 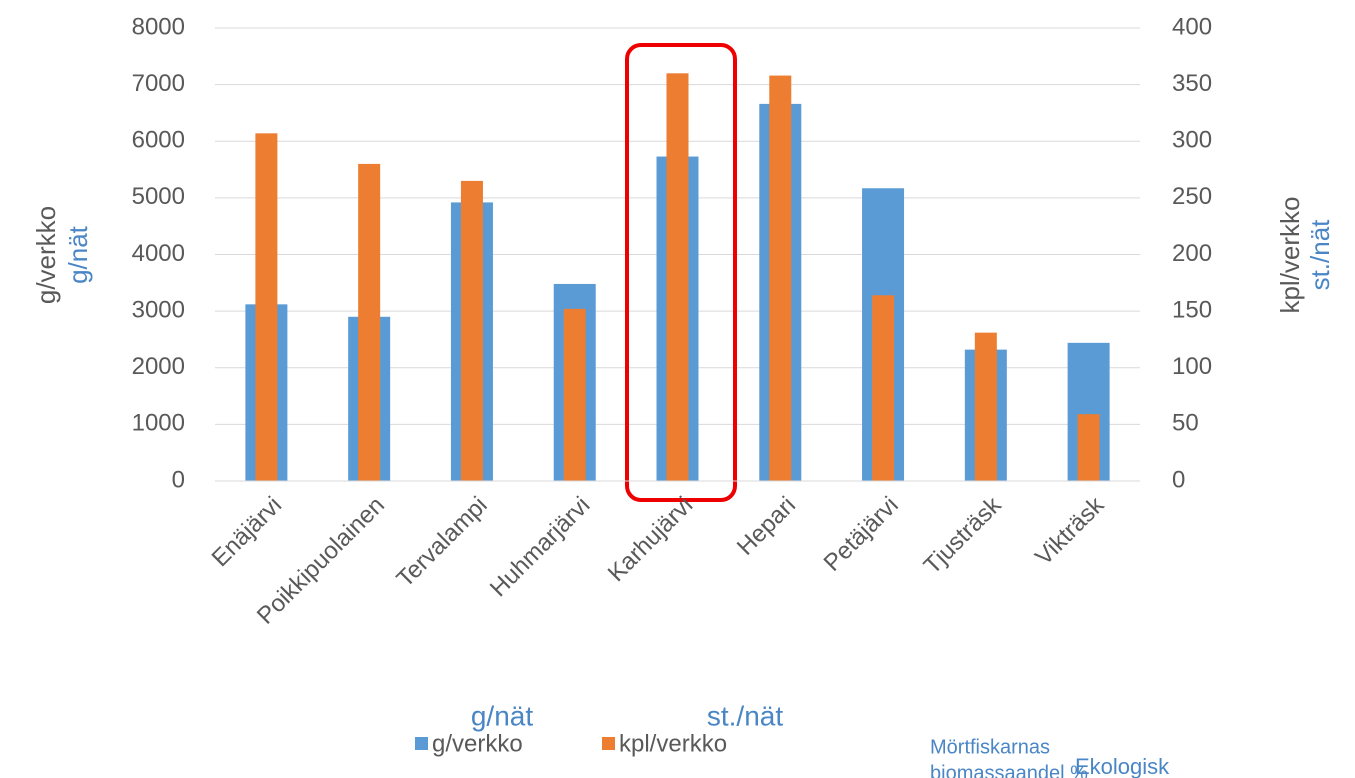 What do you see at coordinates (502, 715) in the screenshot?
I see `legend-translation: g/nät` at bounding box center [502, 715].